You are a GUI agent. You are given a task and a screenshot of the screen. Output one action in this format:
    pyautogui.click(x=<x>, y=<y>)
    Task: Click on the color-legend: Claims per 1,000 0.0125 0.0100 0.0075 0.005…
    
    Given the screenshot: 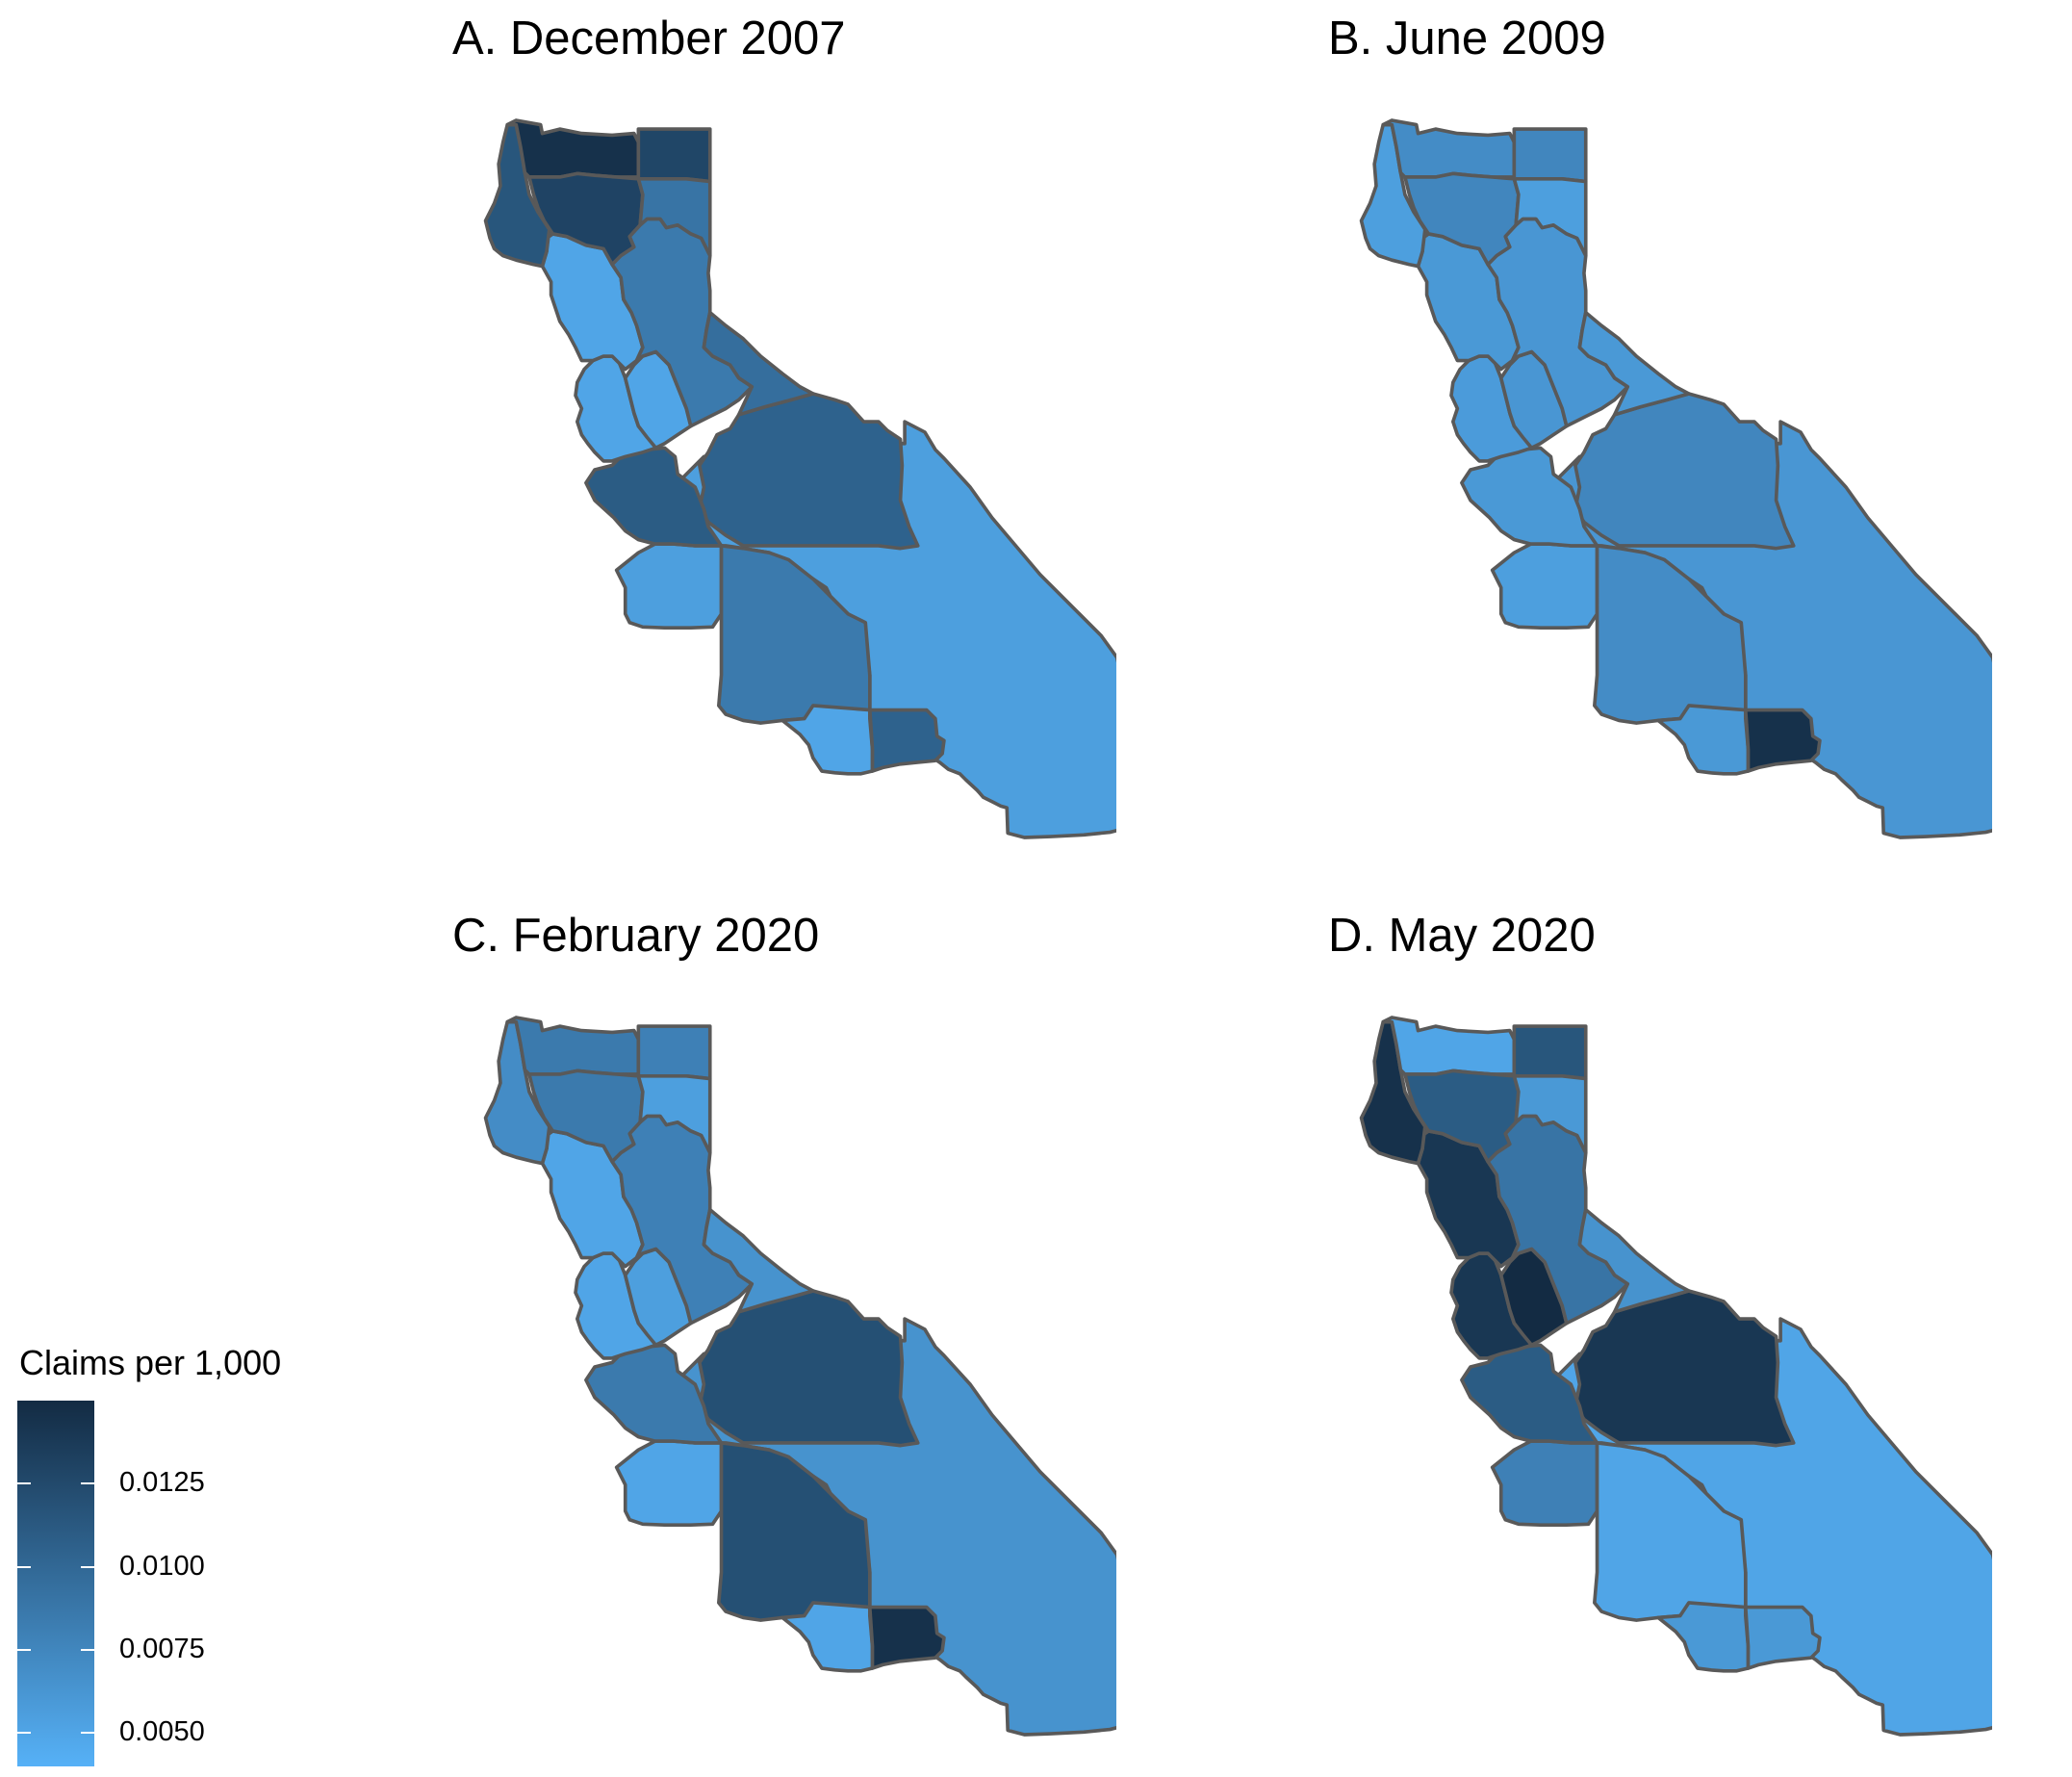 What is the action you would take?
    pyautogui.click(x=171, y=1555)
    